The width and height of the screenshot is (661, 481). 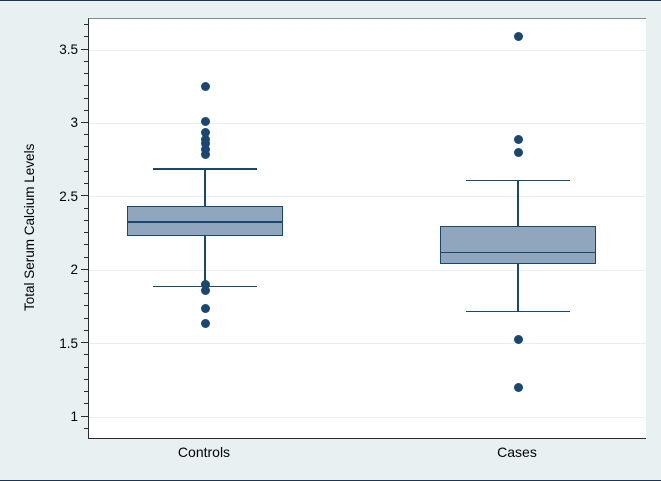 What do you see at coordinates (74, 123) in the screenshot?
I see `y-tick-label: 3` at bounding box center [74, 123].